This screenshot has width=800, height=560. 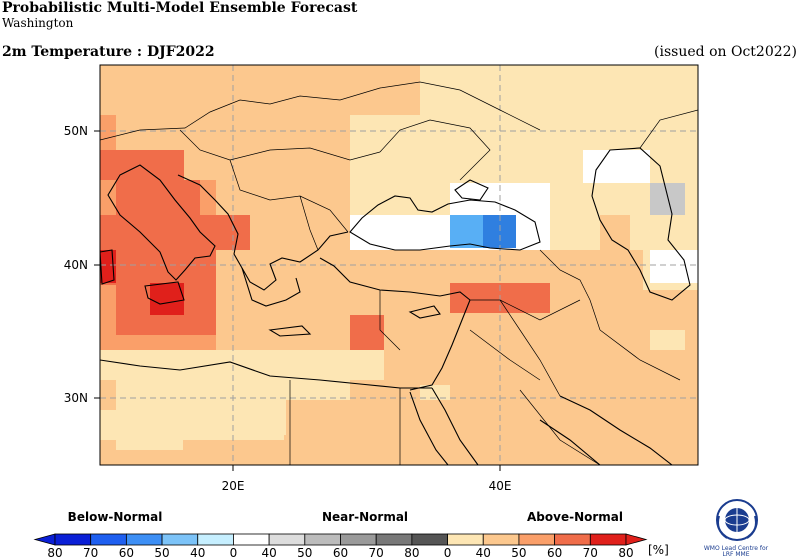 What do you see at coordinates (575, 517) in the screenshot?
I see `legend-above-normal-label: Above-Normal` at bounding box center [575, 517].